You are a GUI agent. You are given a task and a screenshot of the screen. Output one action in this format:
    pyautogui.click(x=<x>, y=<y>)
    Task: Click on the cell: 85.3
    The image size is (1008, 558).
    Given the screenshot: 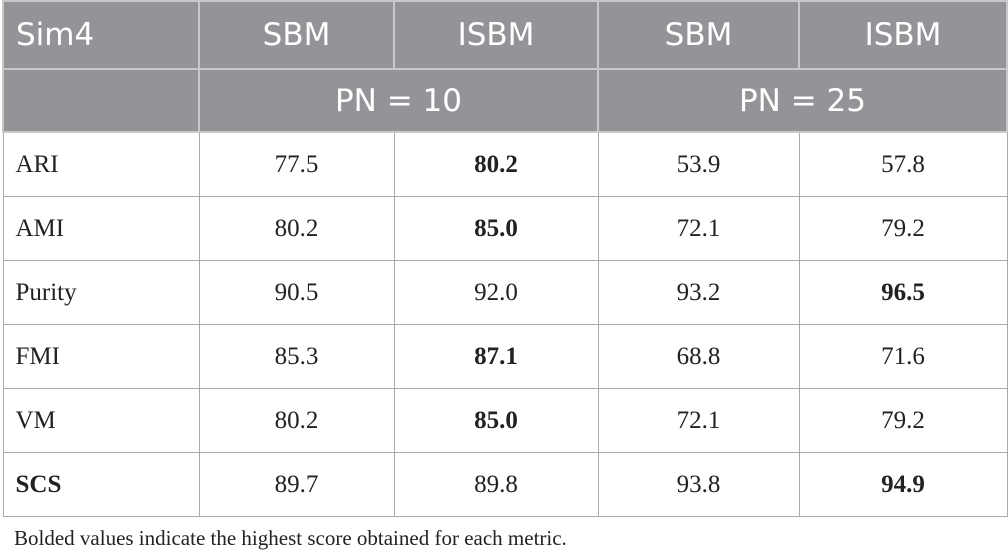 What is the action you would take?
    pyautogui.click(x=296, y=356)
    